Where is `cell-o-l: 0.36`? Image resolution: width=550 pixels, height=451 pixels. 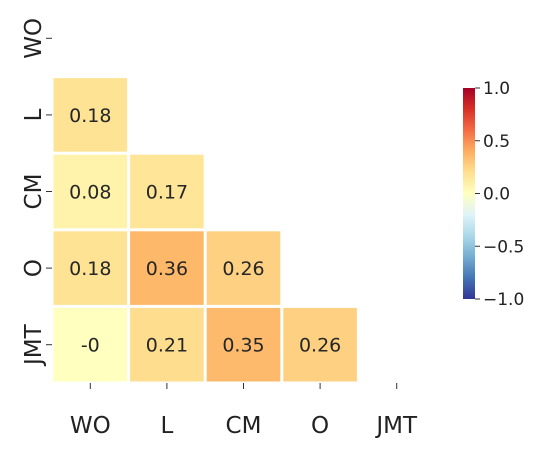 cell-o-l: 0.36 is located at coordinates (167, 268).